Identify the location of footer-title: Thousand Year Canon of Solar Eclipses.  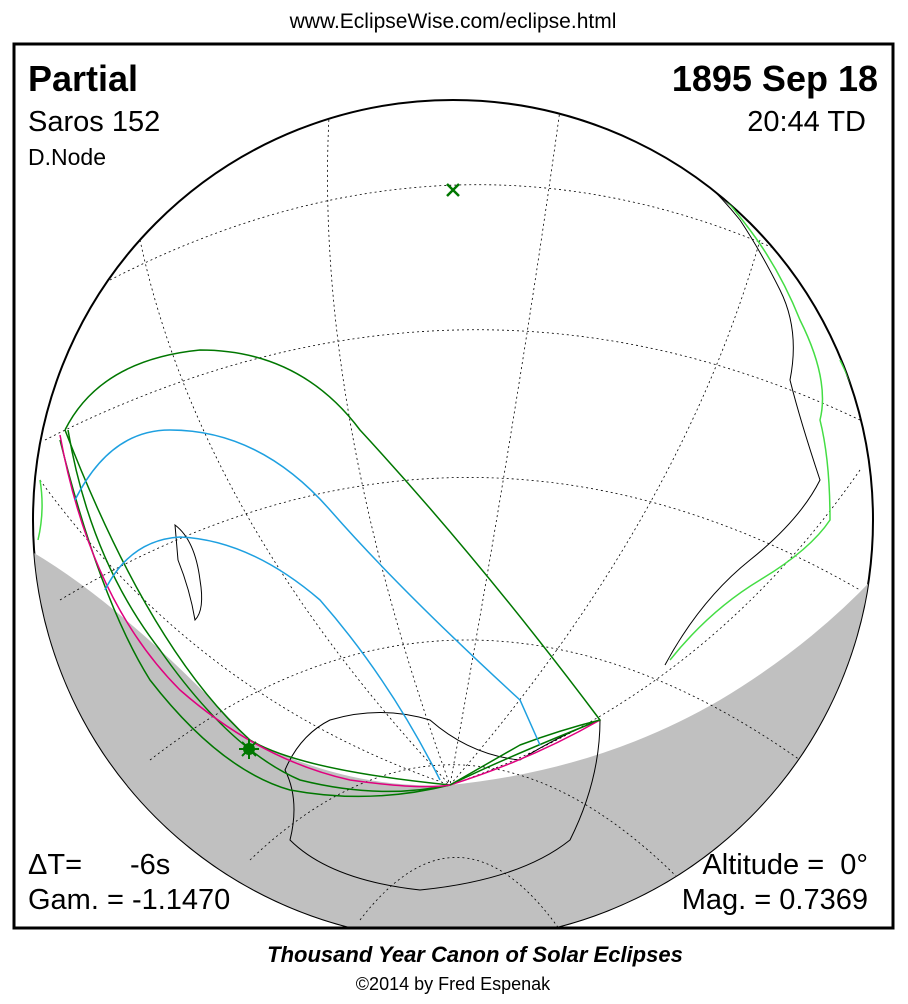
(475, 954).